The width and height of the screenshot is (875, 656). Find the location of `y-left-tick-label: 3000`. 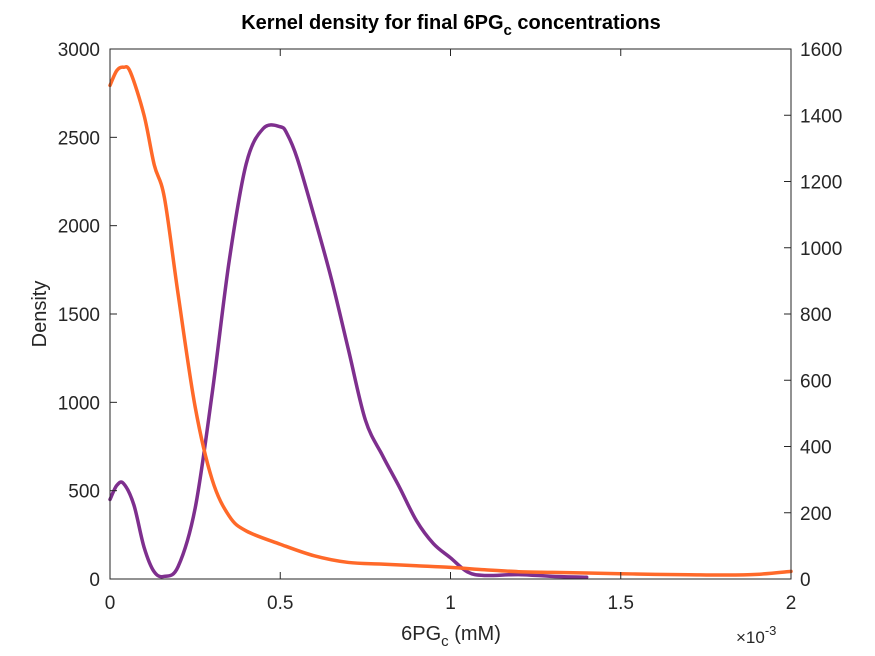

y-left-tick-label: 3000 is located at coordinates (79, 50).